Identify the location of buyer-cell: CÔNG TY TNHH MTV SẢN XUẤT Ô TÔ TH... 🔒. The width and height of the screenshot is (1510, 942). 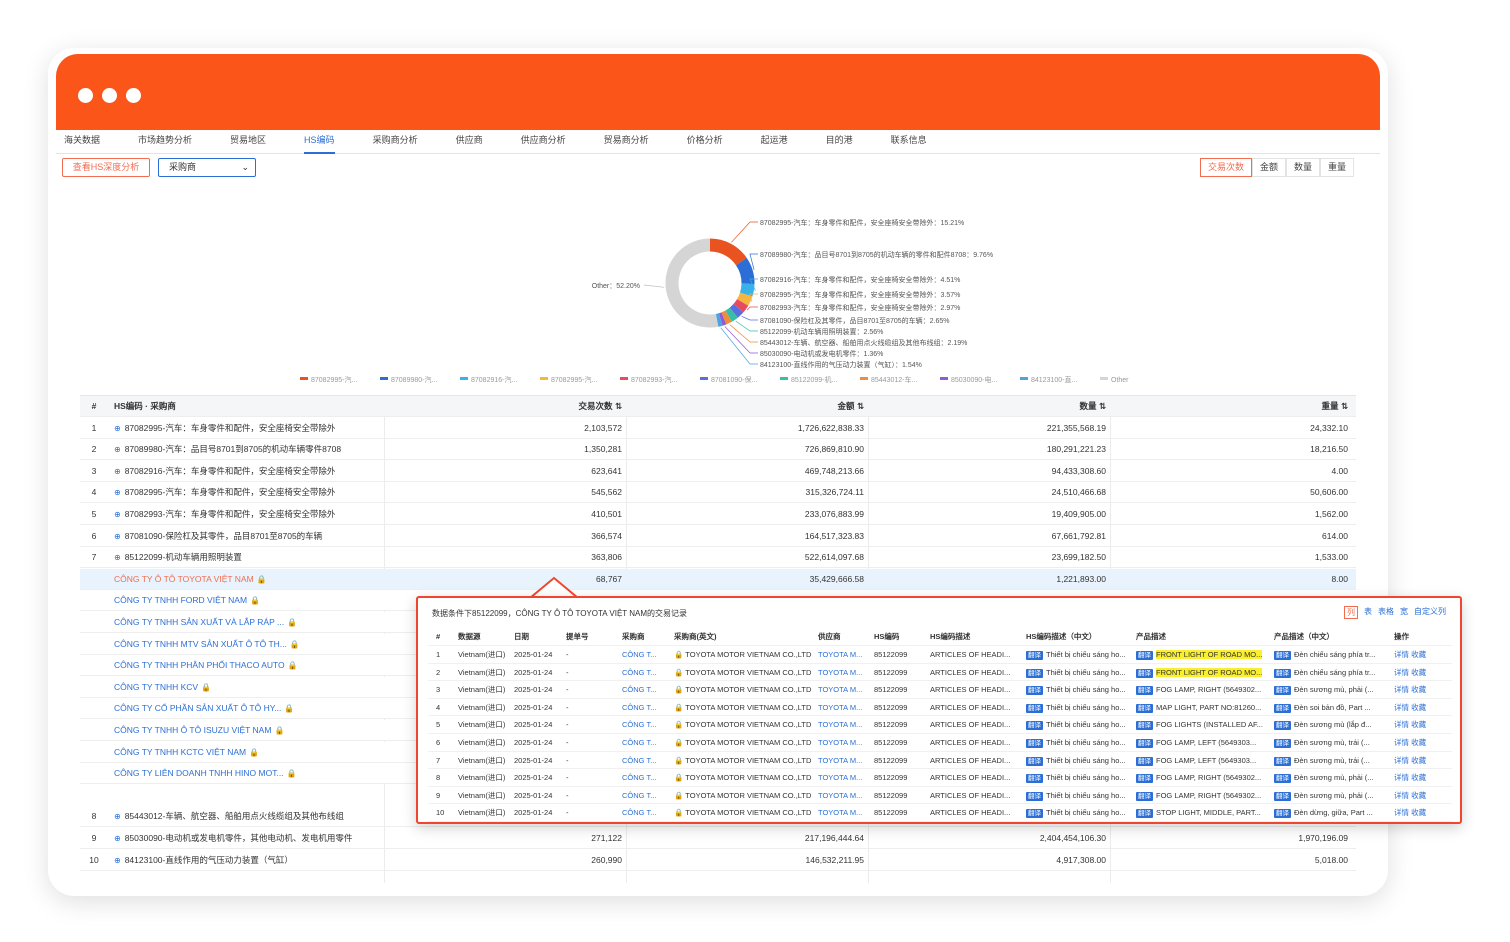
(247, 644).